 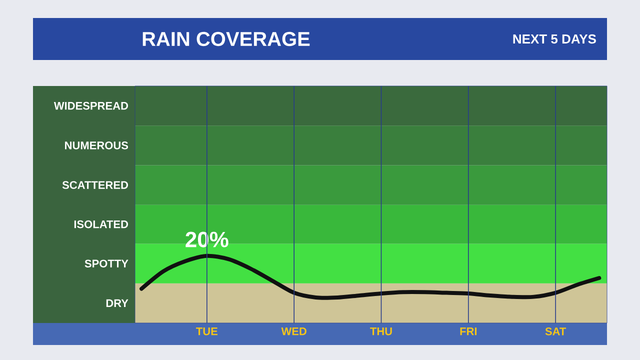 I want to click on x-tick-label: FRI, so click(x=468, y=332).